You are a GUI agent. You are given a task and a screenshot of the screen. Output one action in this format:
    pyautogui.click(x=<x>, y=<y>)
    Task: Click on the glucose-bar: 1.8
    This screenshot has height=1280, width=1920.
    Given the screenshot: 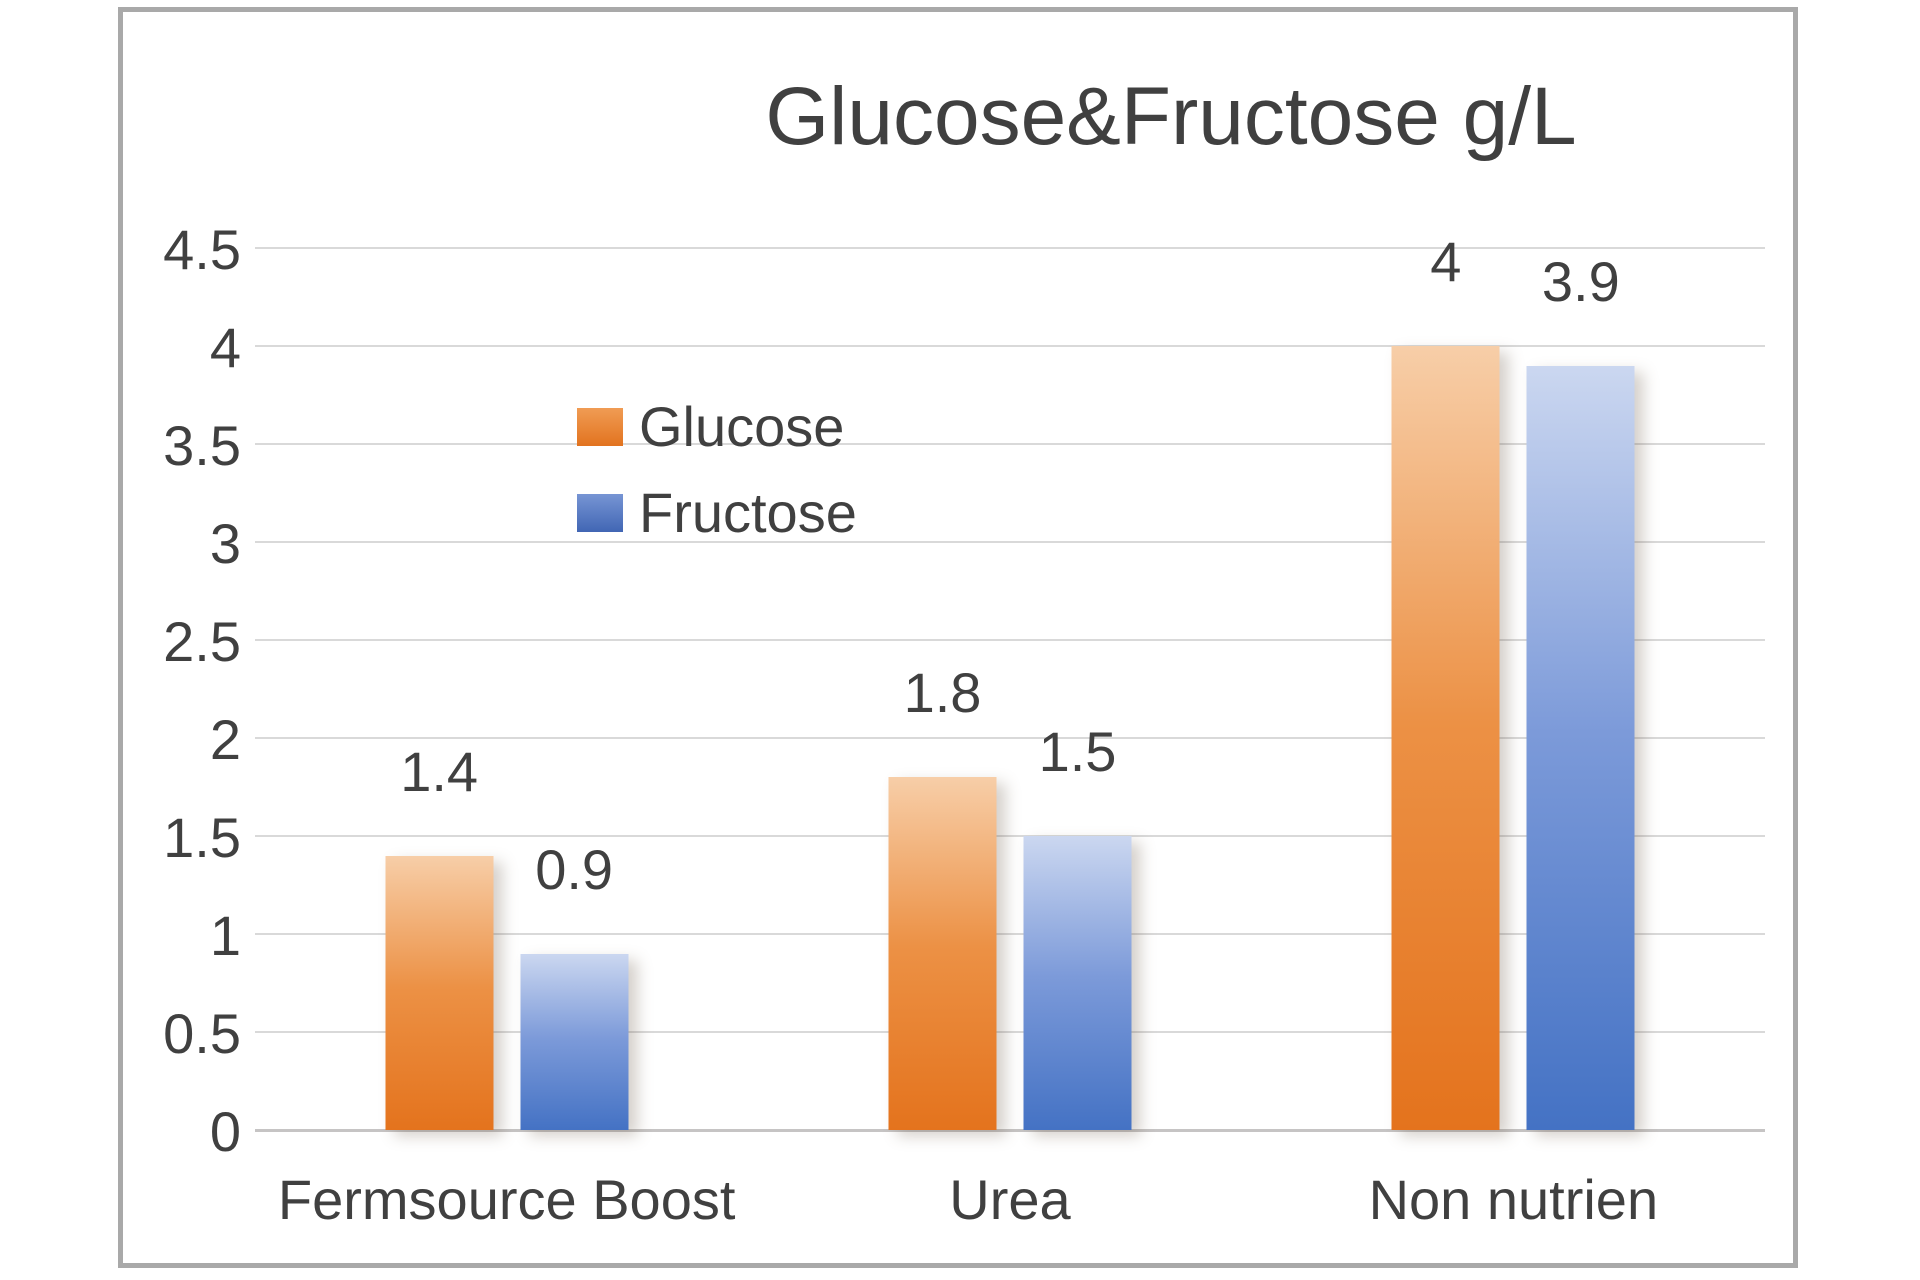 What is the action you would take?
    pyautogui.click(x=942, y=897)
    